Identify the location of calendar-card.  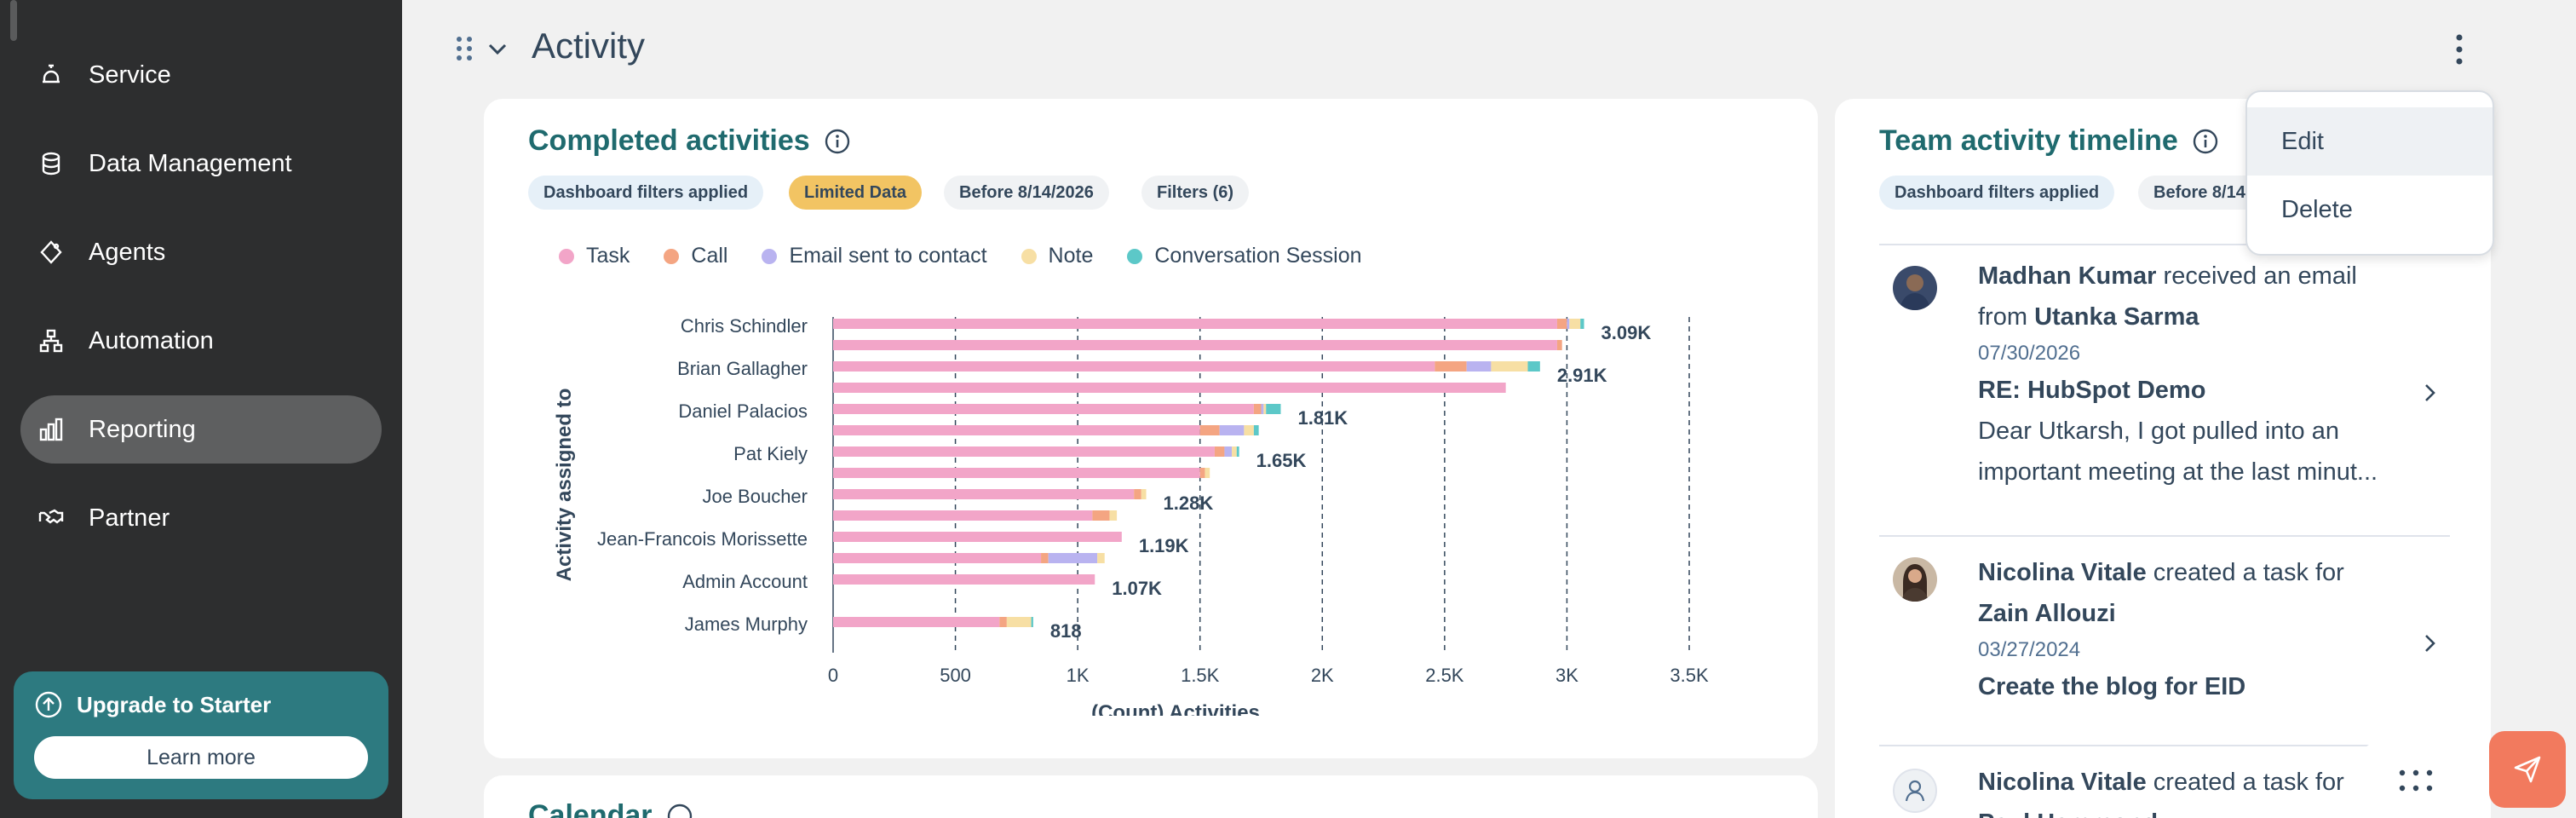
(1151, 797).